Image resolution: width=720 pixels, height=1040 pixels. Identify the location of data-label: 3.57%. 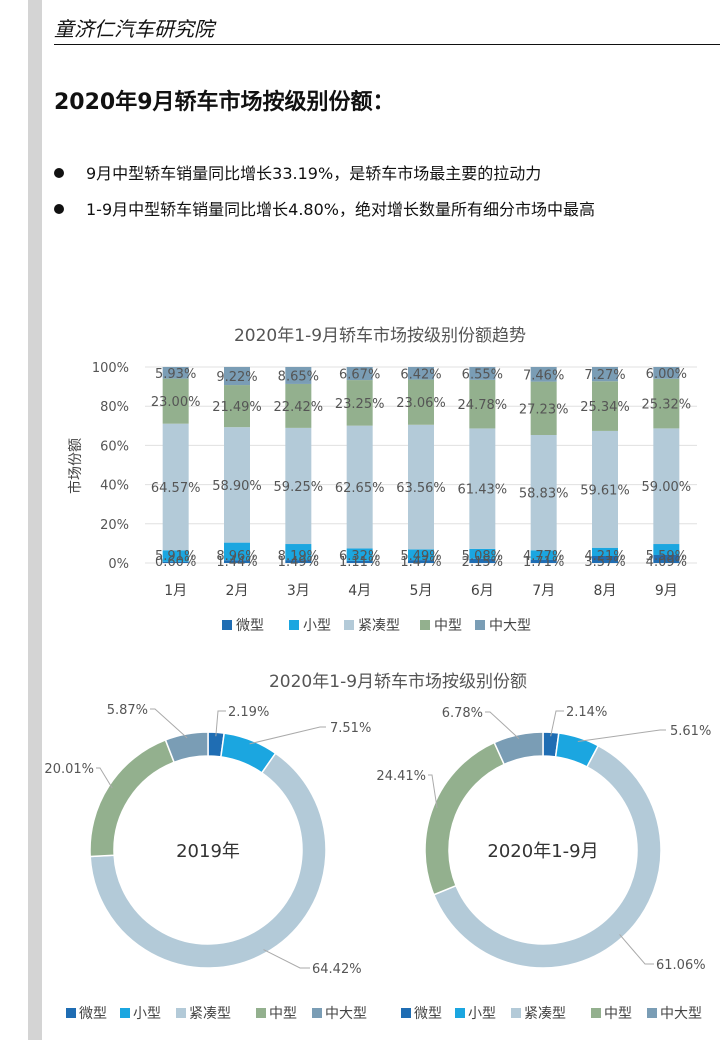
(604, 562).